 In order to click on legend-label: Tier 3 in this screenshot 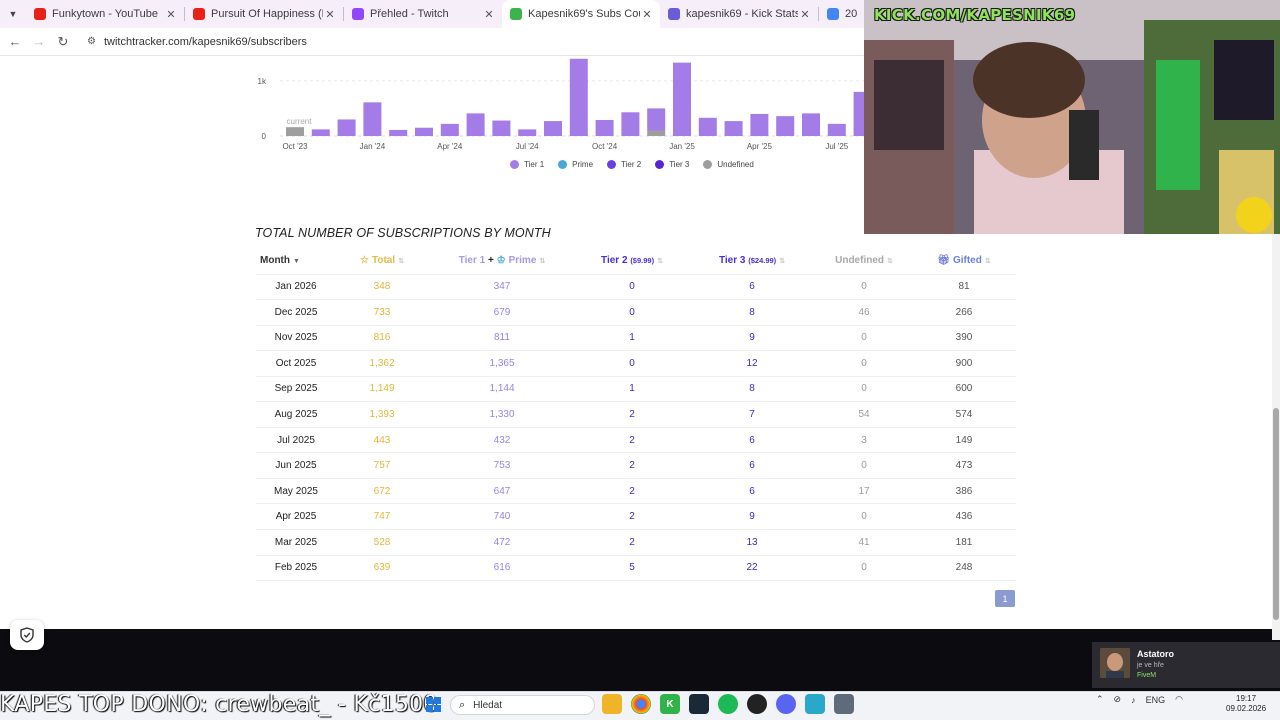, I will do `click(679, 164)`.